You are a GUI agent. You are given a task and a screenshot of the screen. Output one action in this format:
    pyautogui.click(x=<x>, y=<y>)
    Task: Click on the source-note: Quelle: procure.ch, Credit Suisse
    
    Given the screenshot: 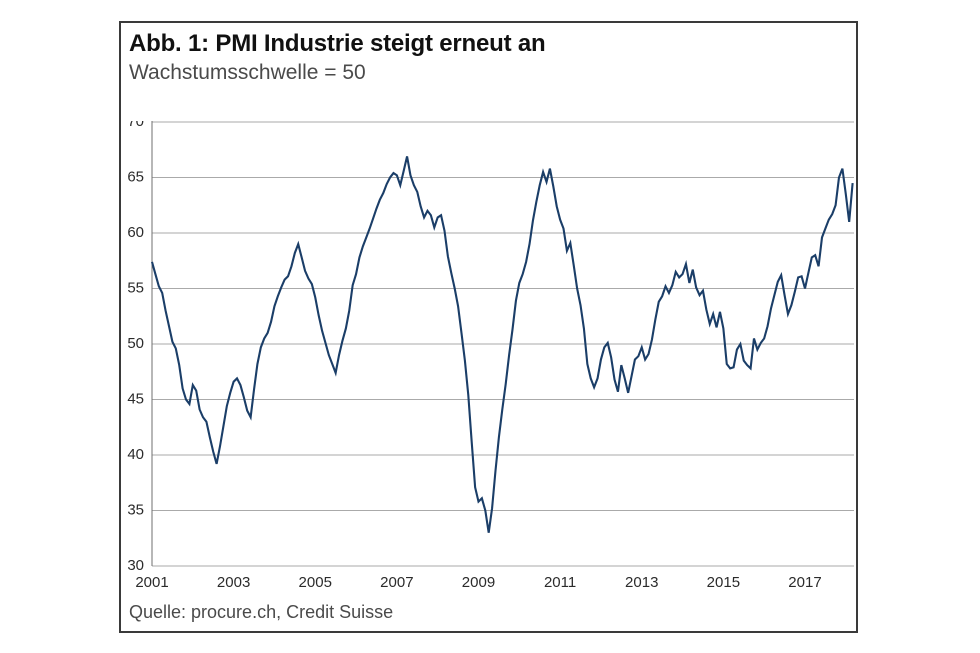 What is the action you would take?
    pyautogui.click(x=261, y=612)
    